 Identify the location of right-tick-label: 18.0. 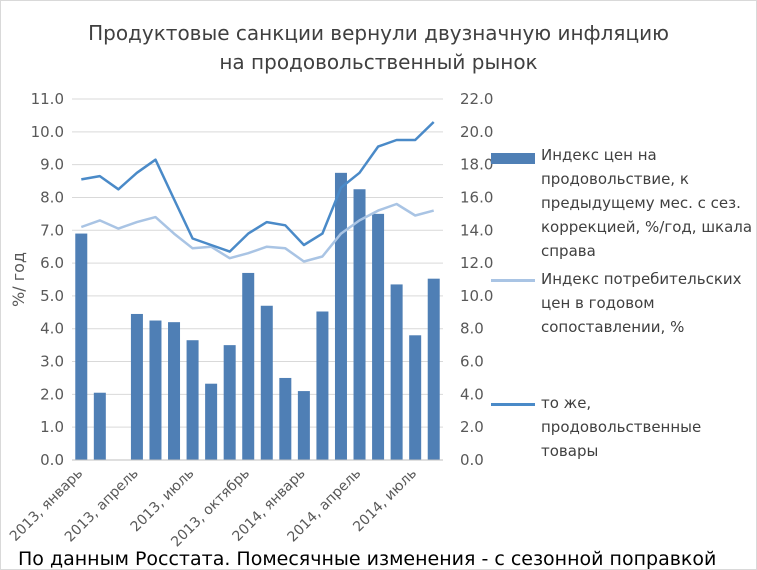
(476, 165).